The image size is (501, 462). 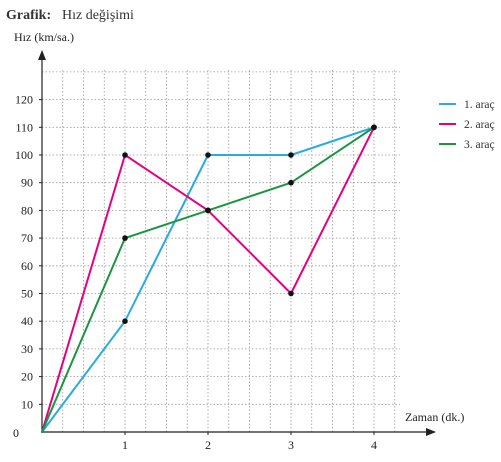 What do you see at coordinates (374, 445) in the screenshot?
I see `x-tick-label: 4` at bounding box center [374, 445].